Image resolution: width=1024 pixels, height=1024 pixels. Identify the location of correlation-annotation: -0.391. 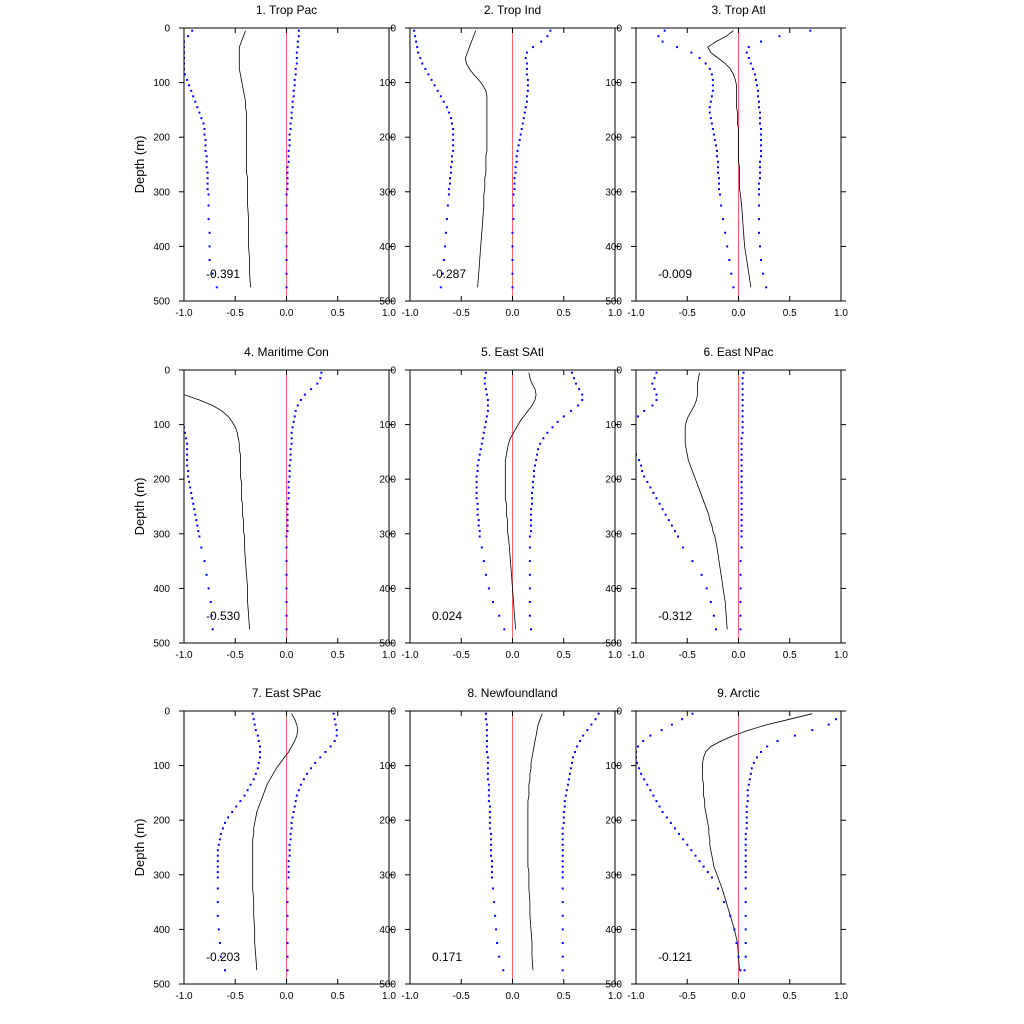
(223, 274).